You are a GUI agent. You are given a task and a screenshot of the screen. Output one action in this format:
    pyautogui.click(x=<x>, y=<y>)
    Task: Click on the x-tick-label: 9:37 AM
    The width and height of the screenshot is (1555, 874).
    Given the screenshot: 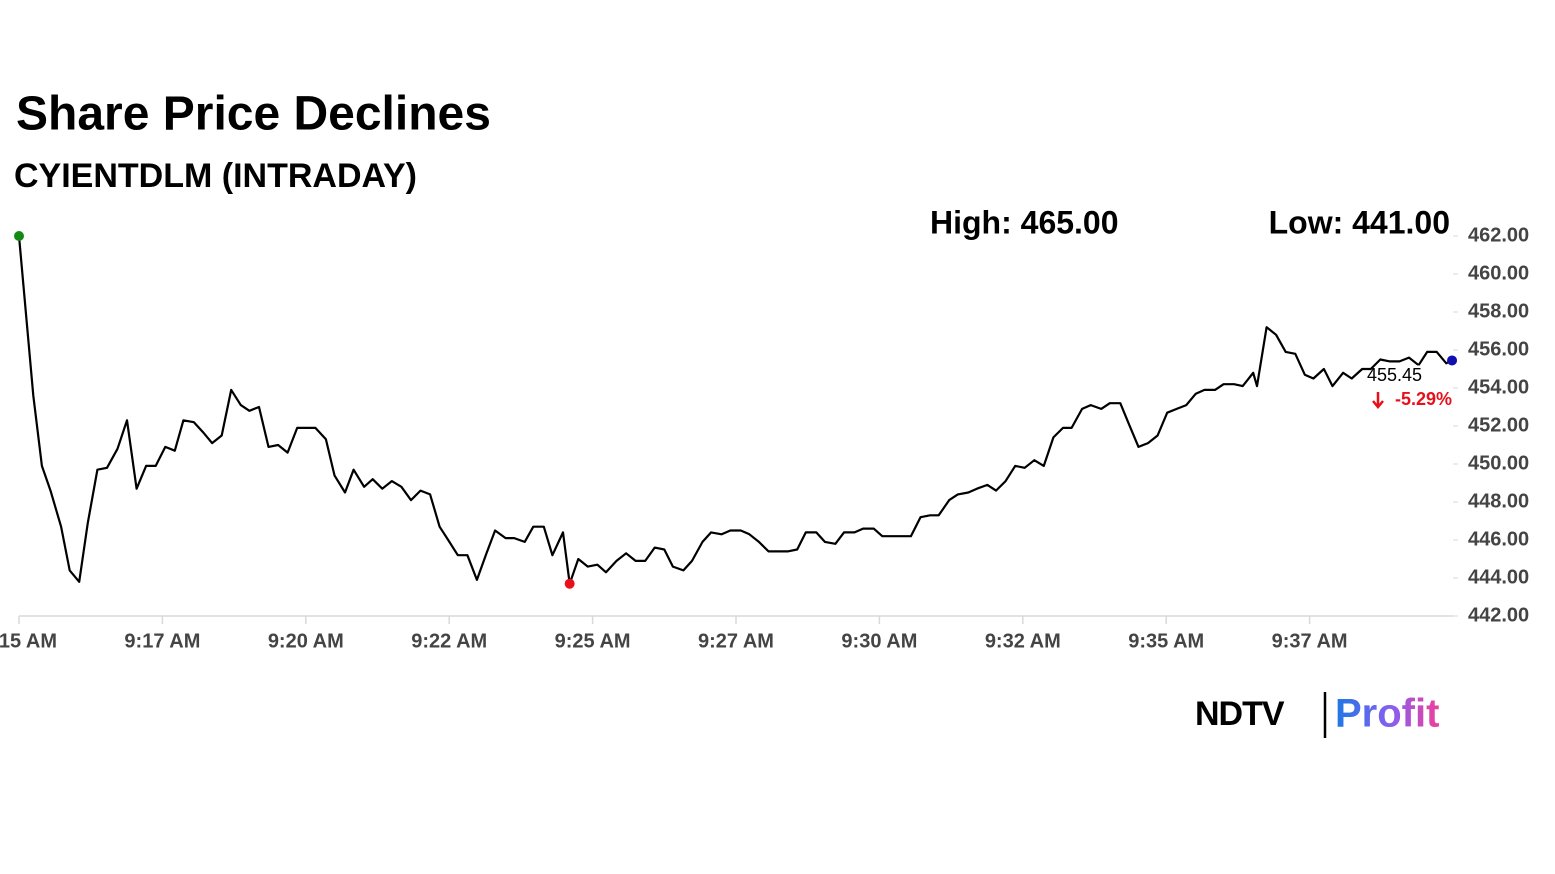 What is the action you would take?
    pyautogui.click(x=1310, y=641)
    